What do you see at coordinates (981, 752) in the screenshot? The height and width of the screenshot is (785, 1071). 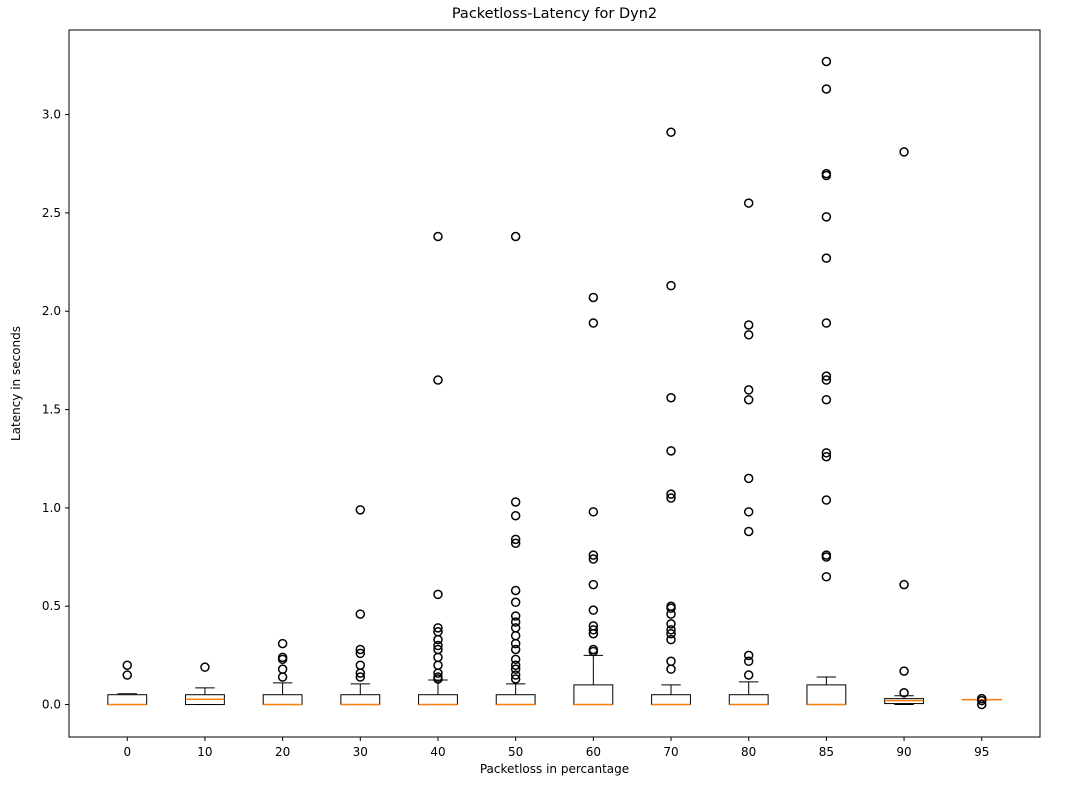 I see `x-tick-label: 95` at bounding box center [981, 752].